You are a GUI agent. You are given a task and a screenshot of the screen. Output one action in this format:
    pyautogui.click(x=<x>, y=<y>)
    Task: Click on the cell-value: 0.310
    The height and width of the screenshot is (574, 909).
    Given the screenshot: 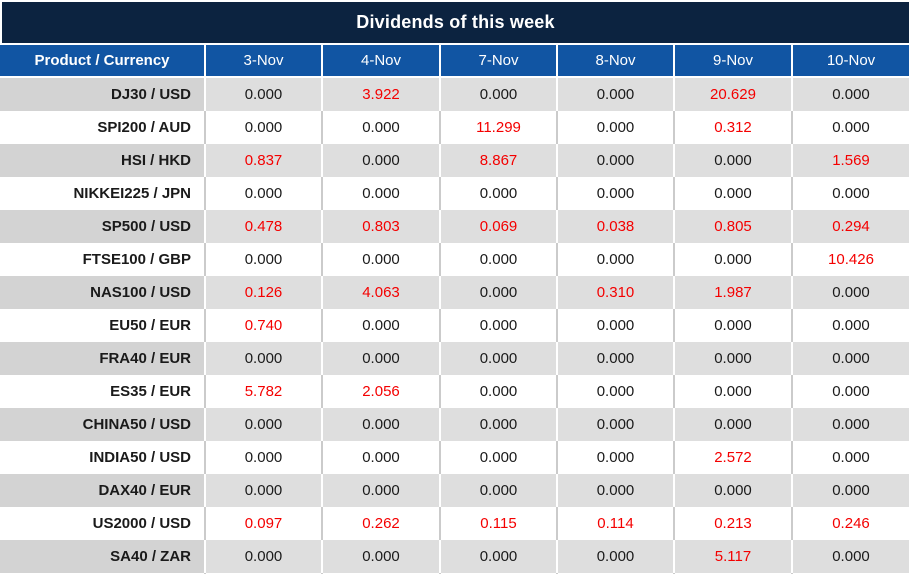 What is the action you would take?
    pyautogui.click(x=614, y=292)
    